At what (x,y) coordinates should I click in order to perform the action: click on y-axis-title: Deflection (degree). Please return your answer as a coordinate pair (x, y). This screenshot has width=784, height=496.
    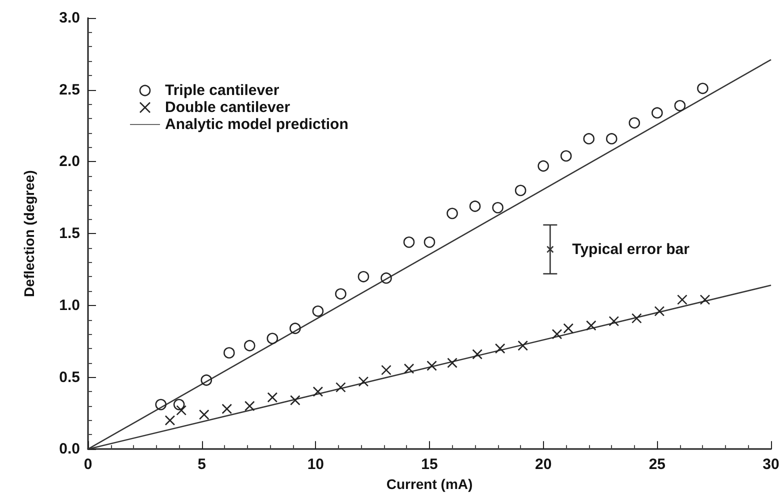
    Looking at the image, I should click on (29, 233).